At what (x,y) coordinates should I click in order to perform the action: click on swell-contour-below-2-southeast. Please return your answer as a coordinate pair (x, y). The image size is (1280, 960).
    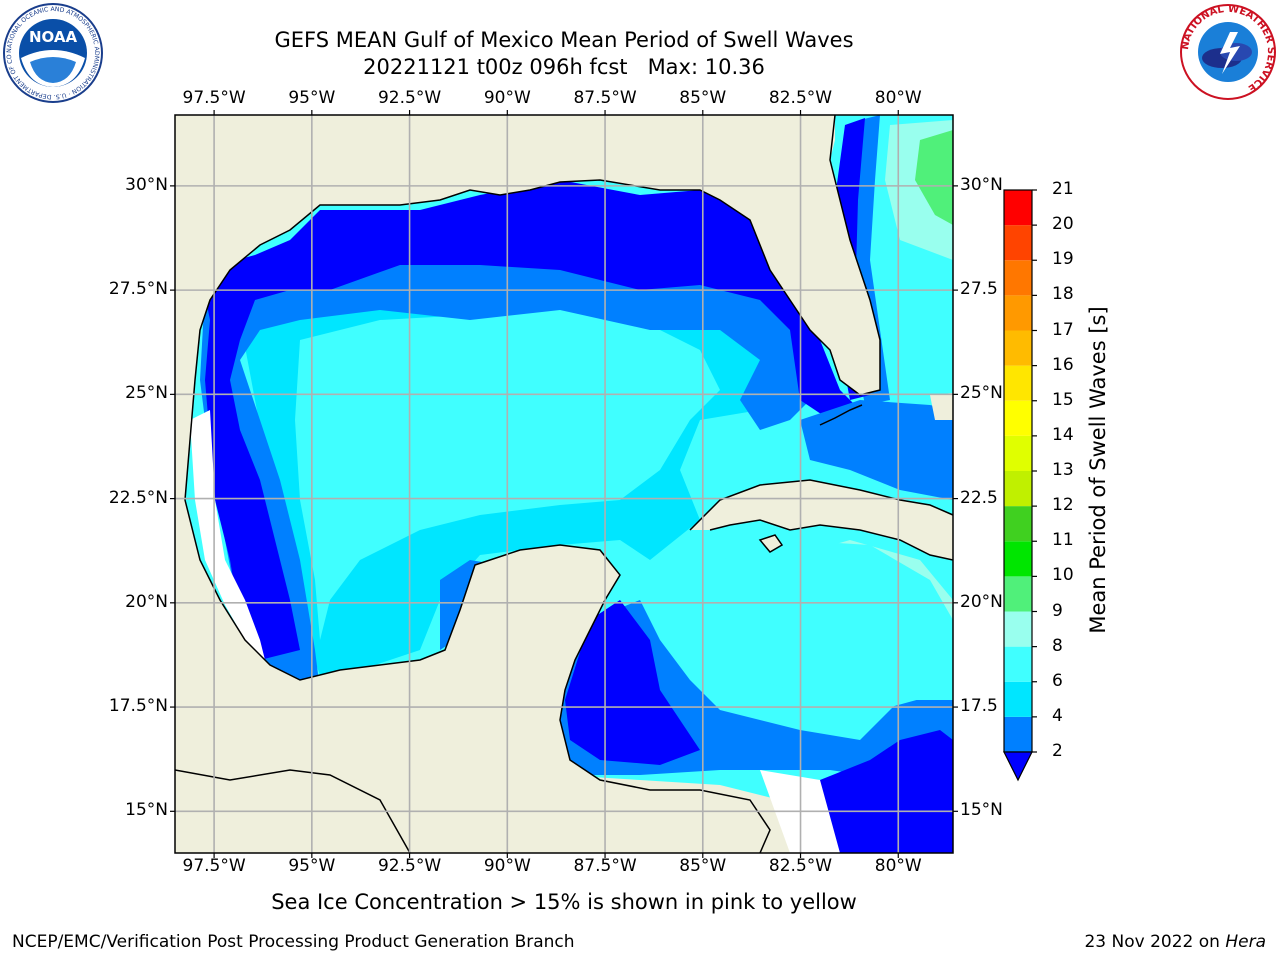
    Looking at the image, I should click on (884, 791).